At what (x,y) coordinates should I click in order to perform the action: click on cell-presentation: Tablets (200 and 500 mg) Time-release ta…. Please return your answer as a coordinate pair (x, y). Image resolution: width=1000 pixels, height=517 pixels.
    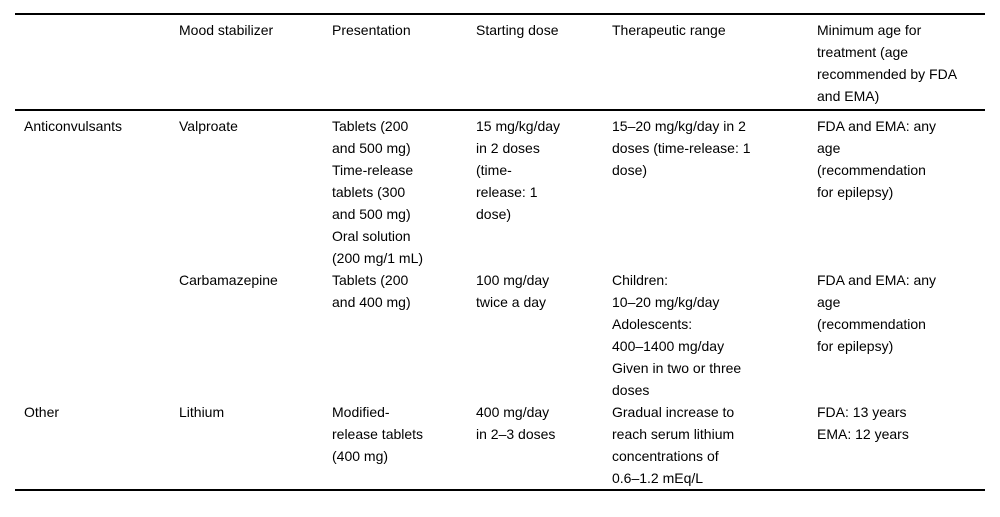
    Looking at the image, I should click on (378, 192).